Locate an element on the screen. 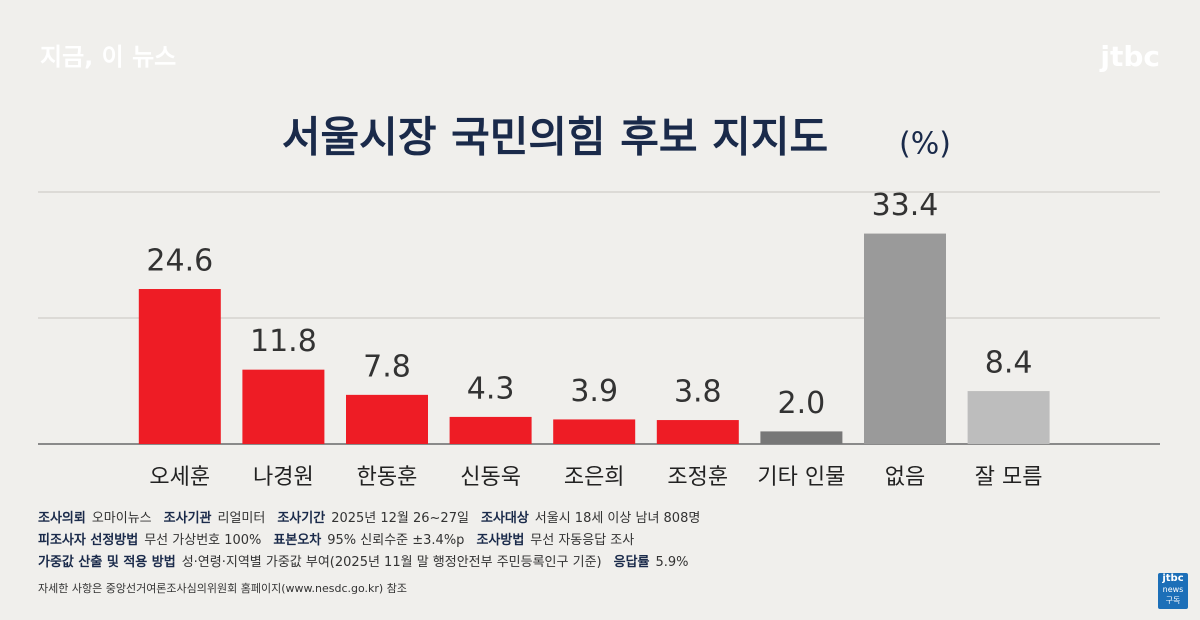 This screenshot has height=620, width=1200. note-label: 조사의뢰 is located at coordinates (62, 518).